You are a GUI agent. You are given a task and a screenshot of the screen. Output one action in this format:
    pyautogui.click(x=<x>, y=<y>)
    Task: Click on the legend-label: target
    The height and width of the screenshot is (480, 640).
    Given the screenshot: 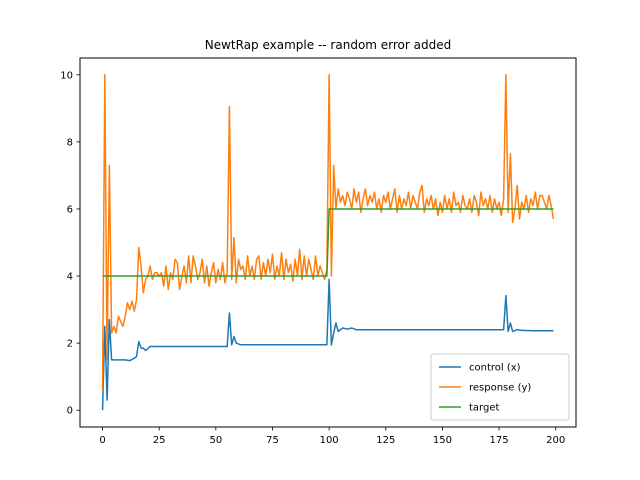 What is the action you would take?
    pyautogui.click(x=484, y=408)
    